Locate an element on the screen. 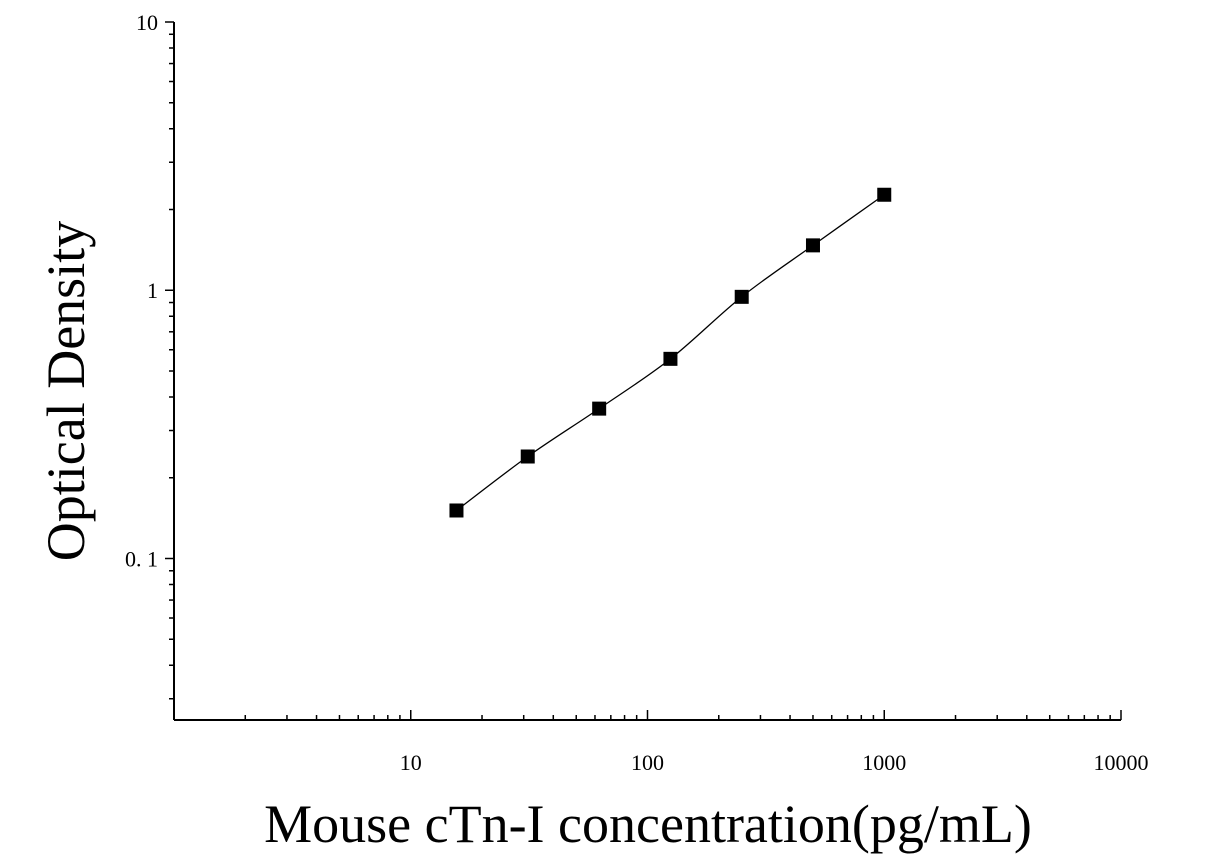  y-tick-label: 1 is located at coordinates (152, 290).